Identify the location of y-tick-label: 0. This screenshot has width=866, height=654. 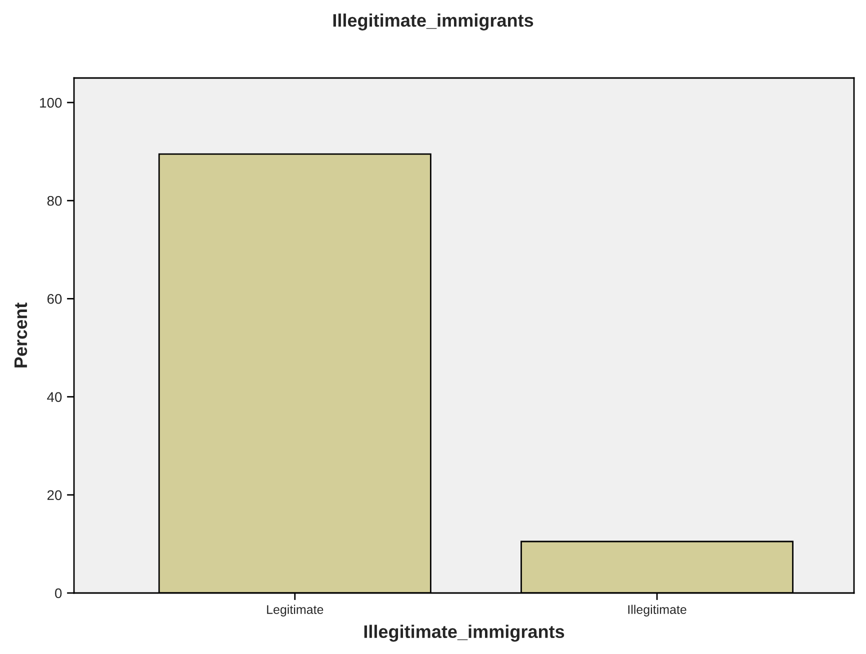
(58, 593).